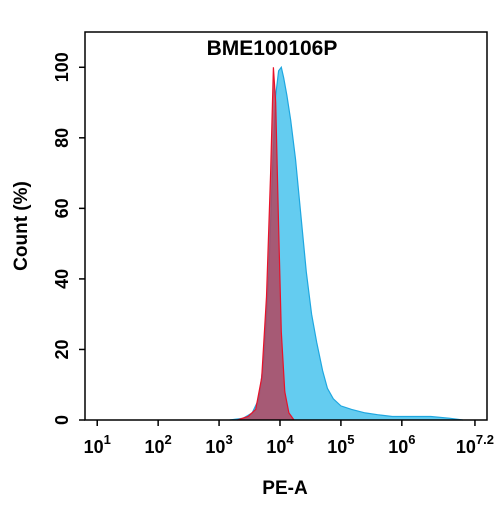 The width and height of the screenshot is (502, 510). I want to click on x-tick-exponent: 7.2, so click(485, 439).